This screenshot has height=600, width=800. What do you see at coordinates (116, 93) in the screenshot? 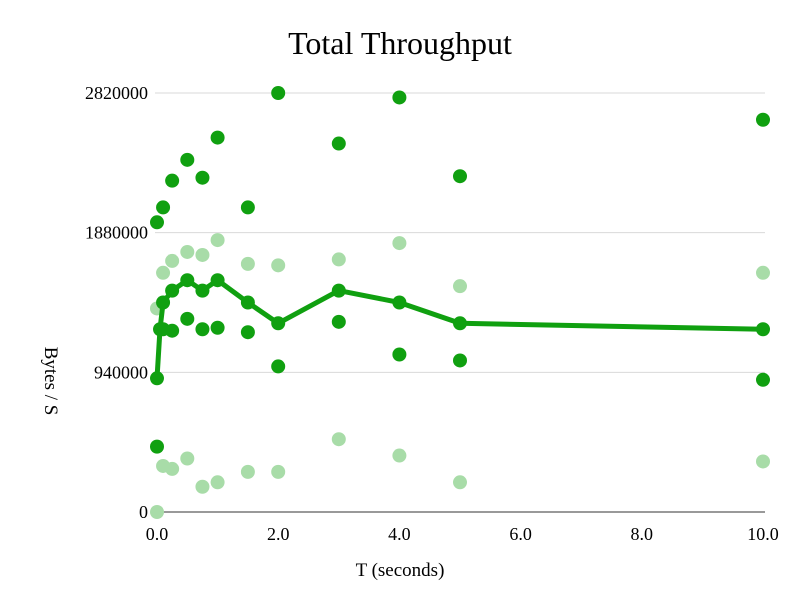
I see `y-tick-label: 2820000` at bounding box center [116, 93].